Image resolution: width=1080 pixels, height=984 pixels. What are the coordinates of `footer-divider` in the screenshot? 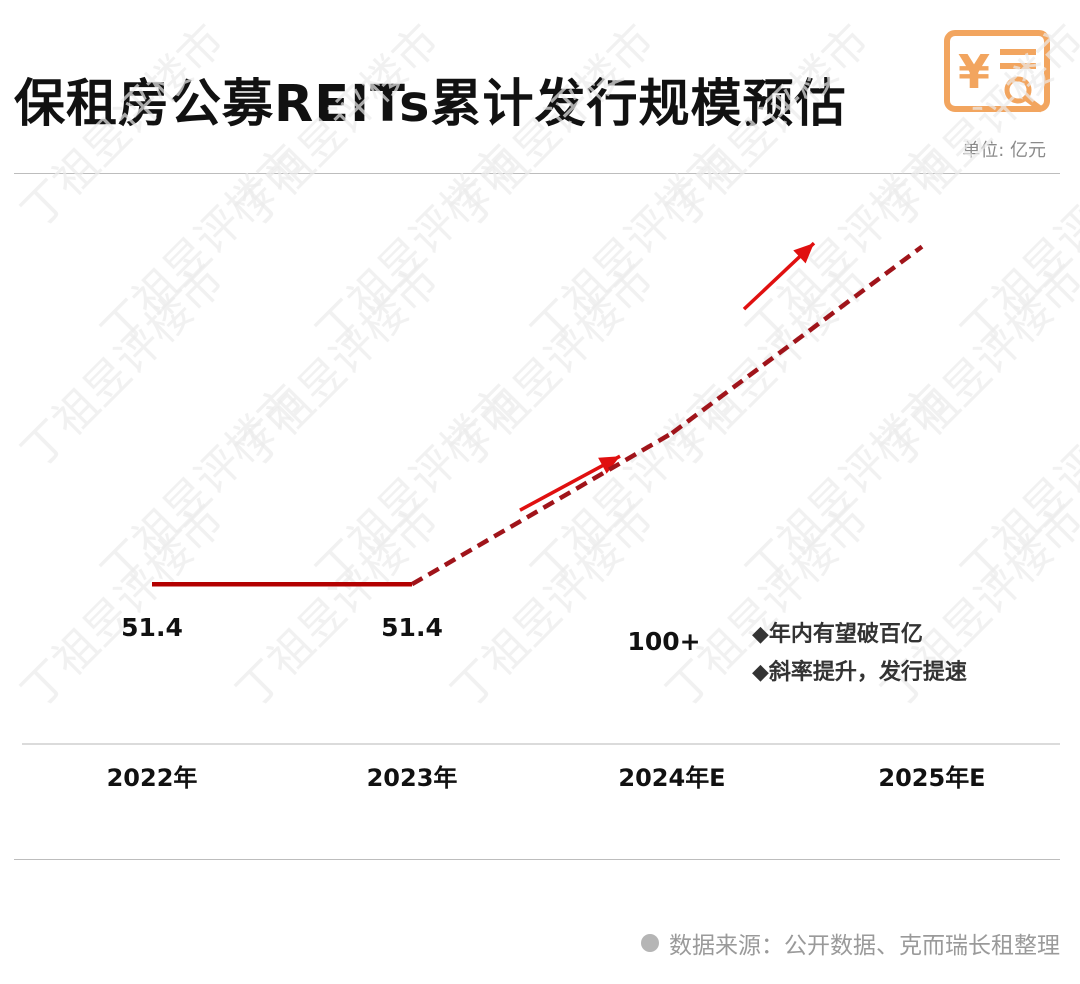 It's located at (537, 859).